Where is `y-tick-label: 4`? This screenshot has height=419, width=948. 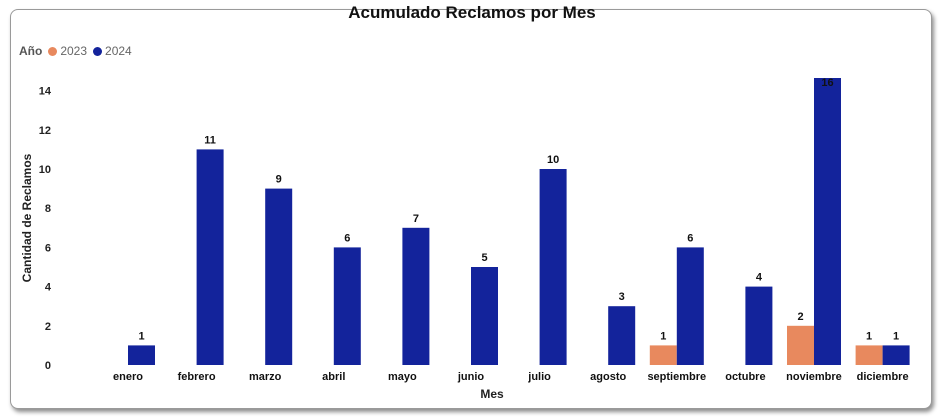
y-tick-label: 4 is located at coordinates (48, 288).